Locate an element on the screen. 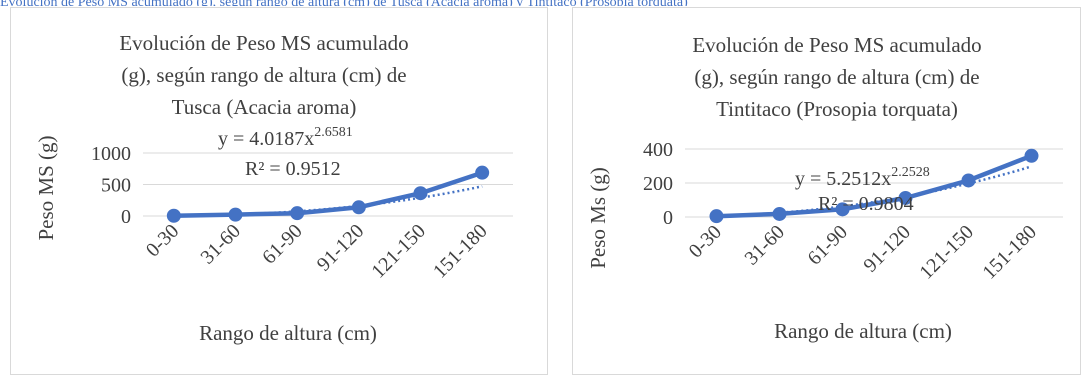 The height and width of the screenshot is (376, 1083). chart-left-y-tick-label: 0 is located at coordinates (126, 217).